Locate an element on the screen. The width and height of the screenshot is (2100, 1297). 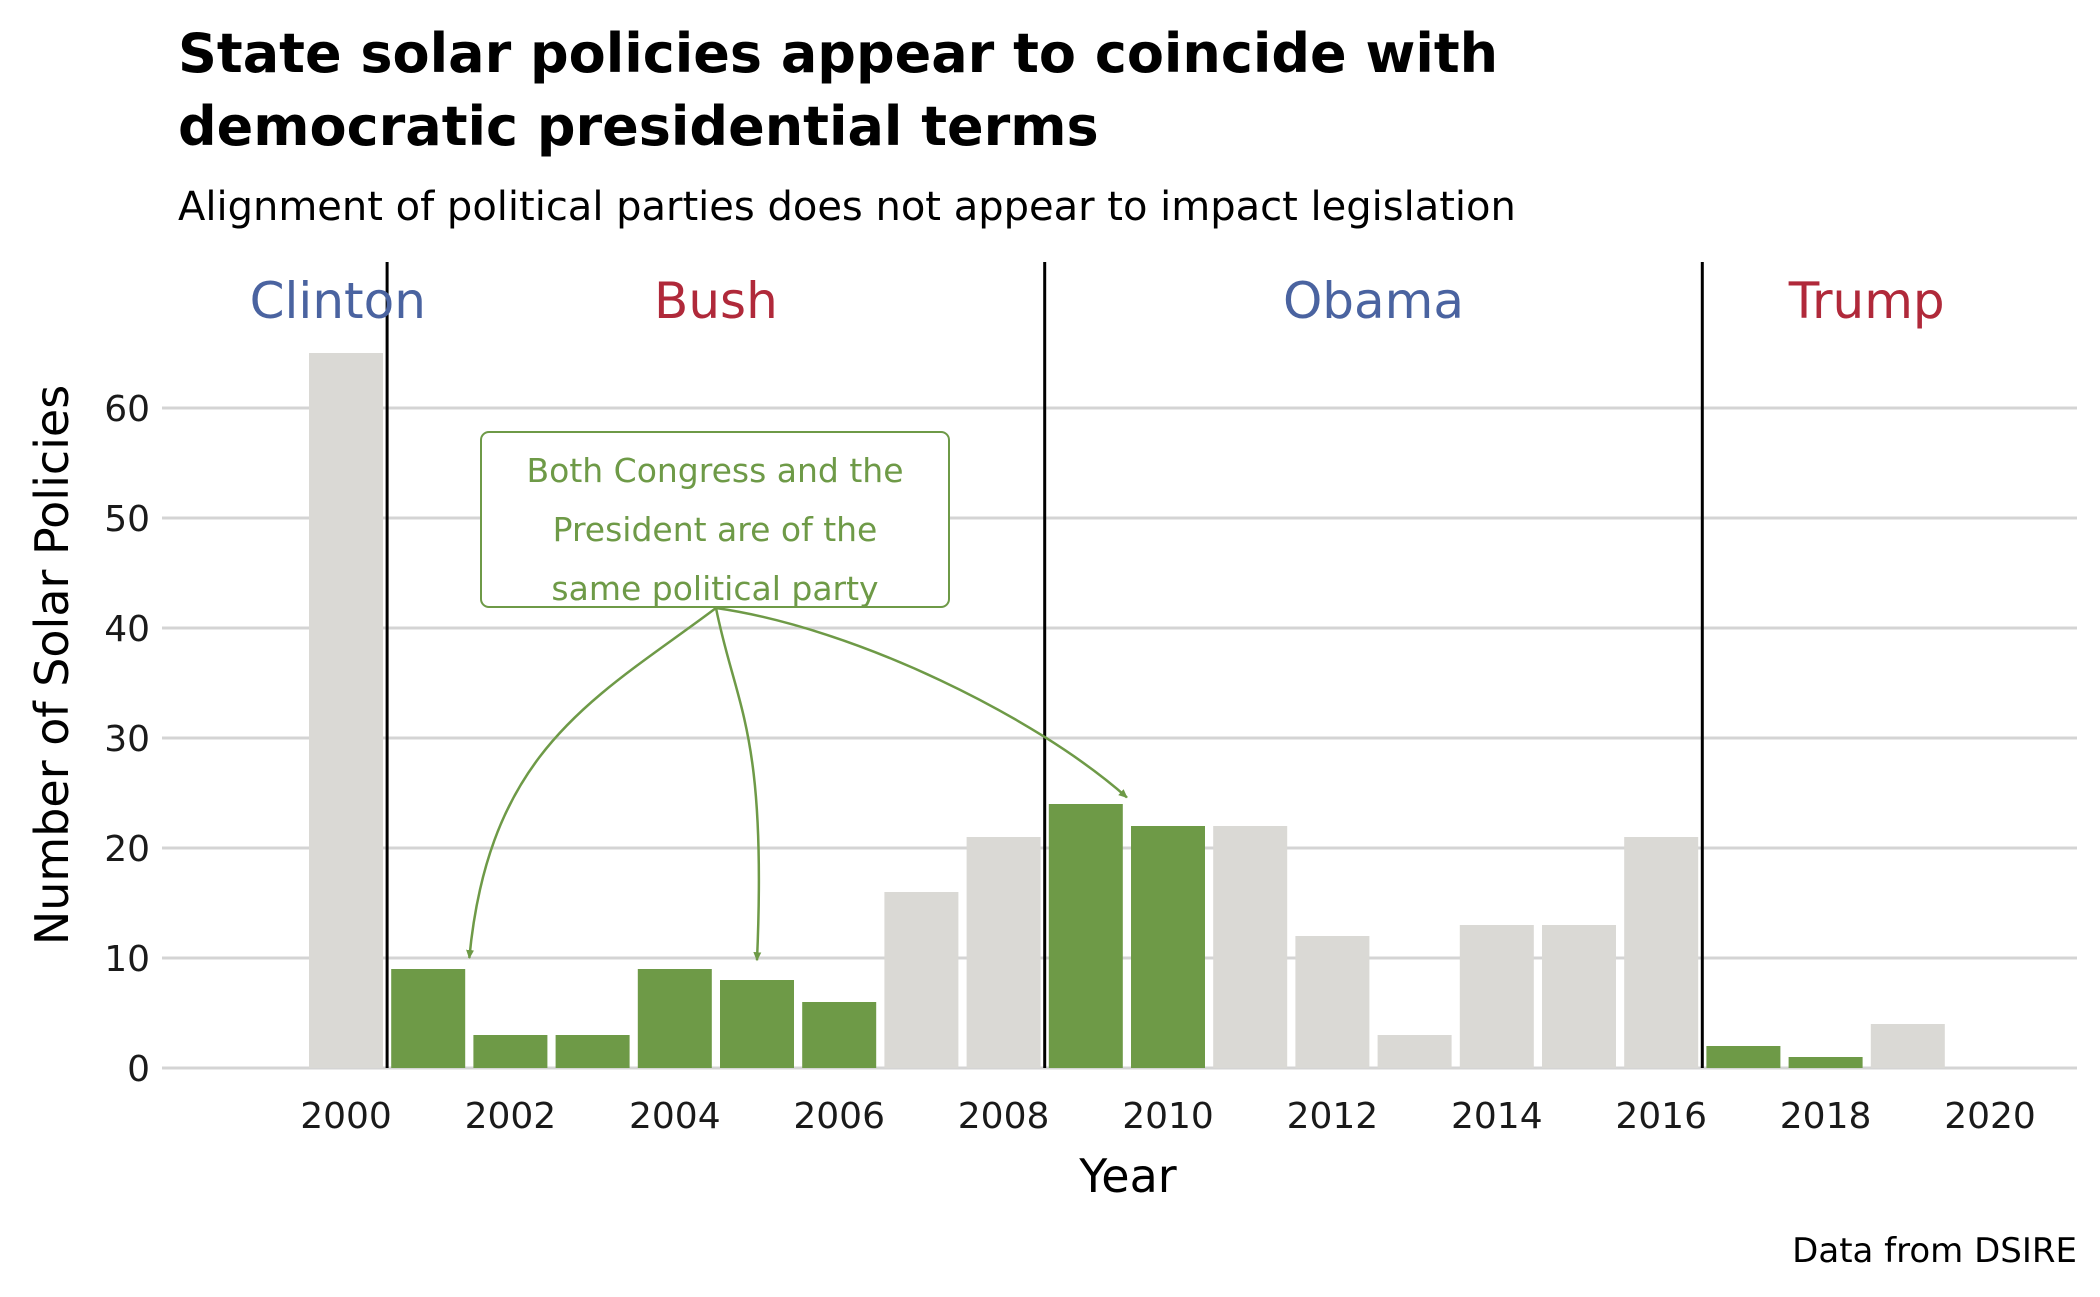
y-tick-label: 40 is located at coordinates (127, 629).